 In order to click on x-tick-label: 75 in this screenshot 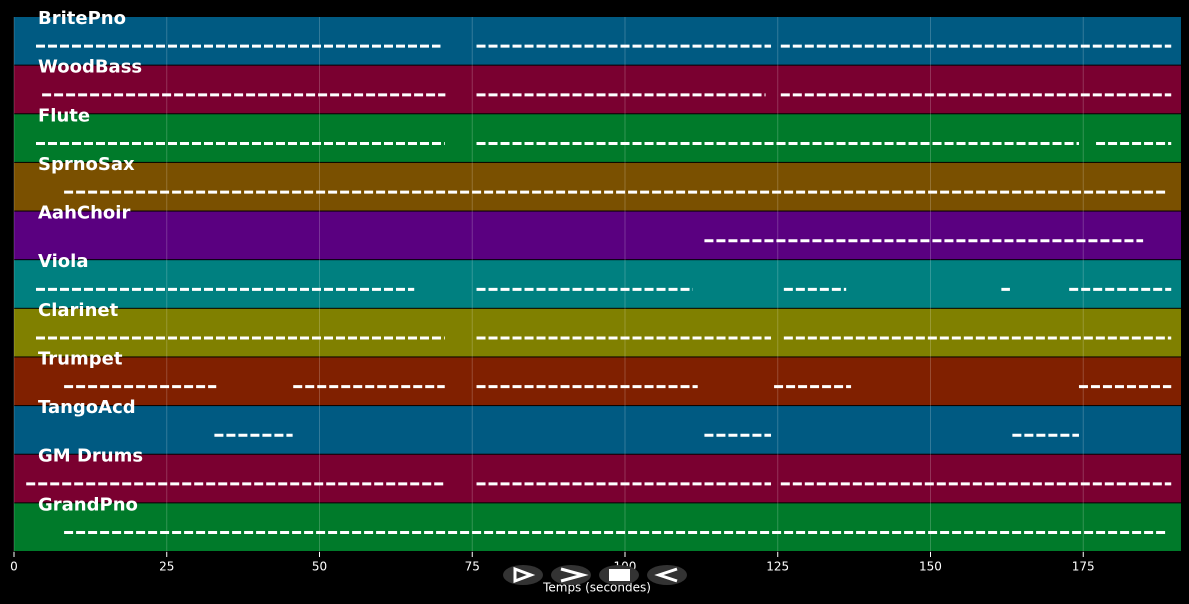, I will do `click(472, 567)`.